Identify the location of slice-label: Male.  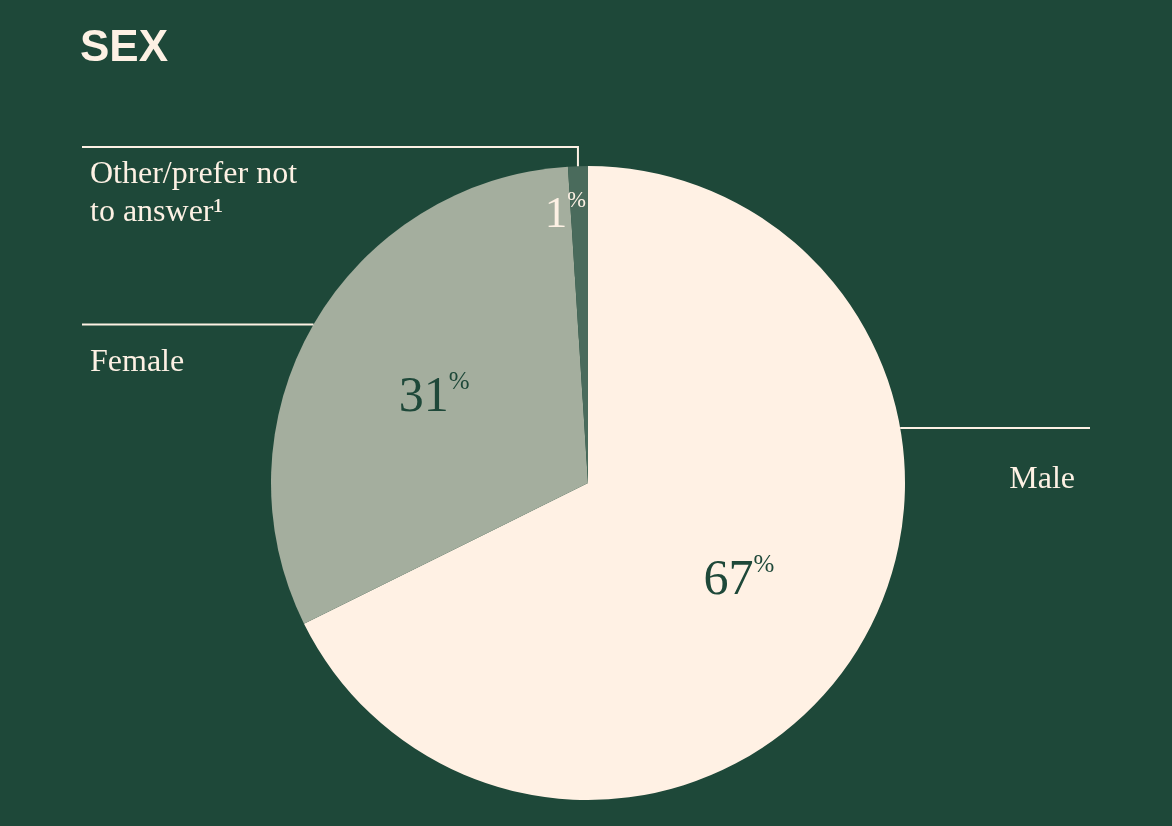
(1042, 476).